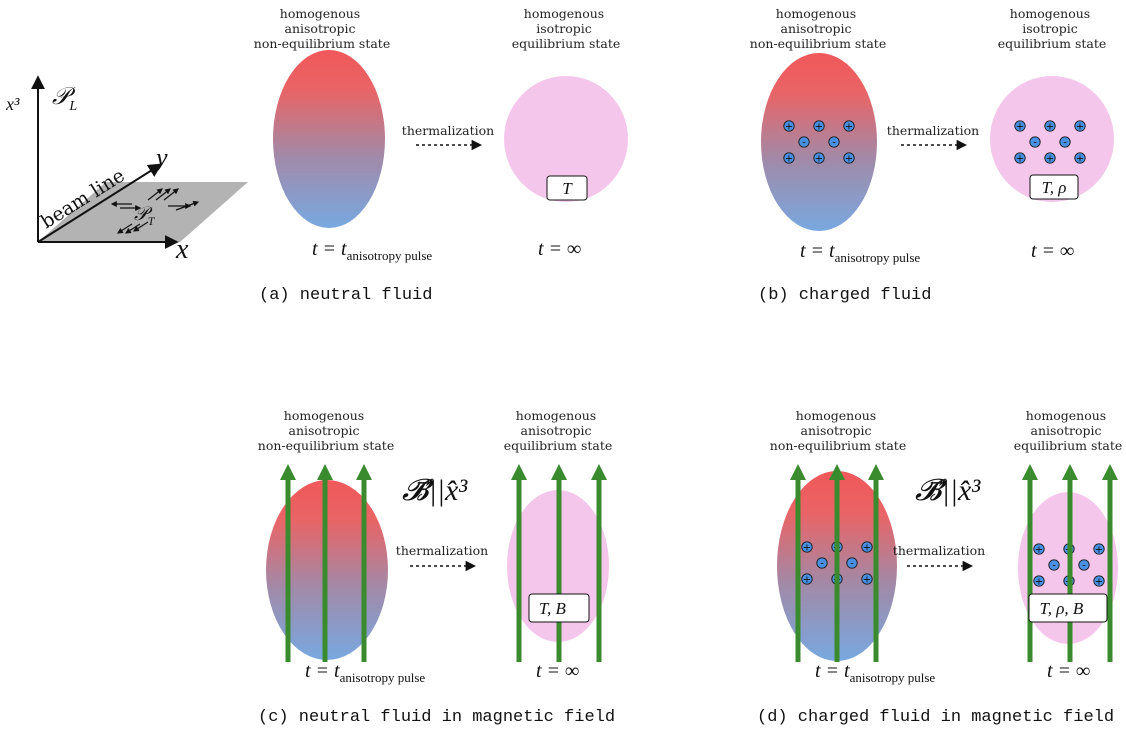 The width and height of the screenshot is (1126, 729). Describe the element at coordinates (436, 717) in the screenshot. I see `panel-caption: (c) neutral fluid in magnetic field` at that location.